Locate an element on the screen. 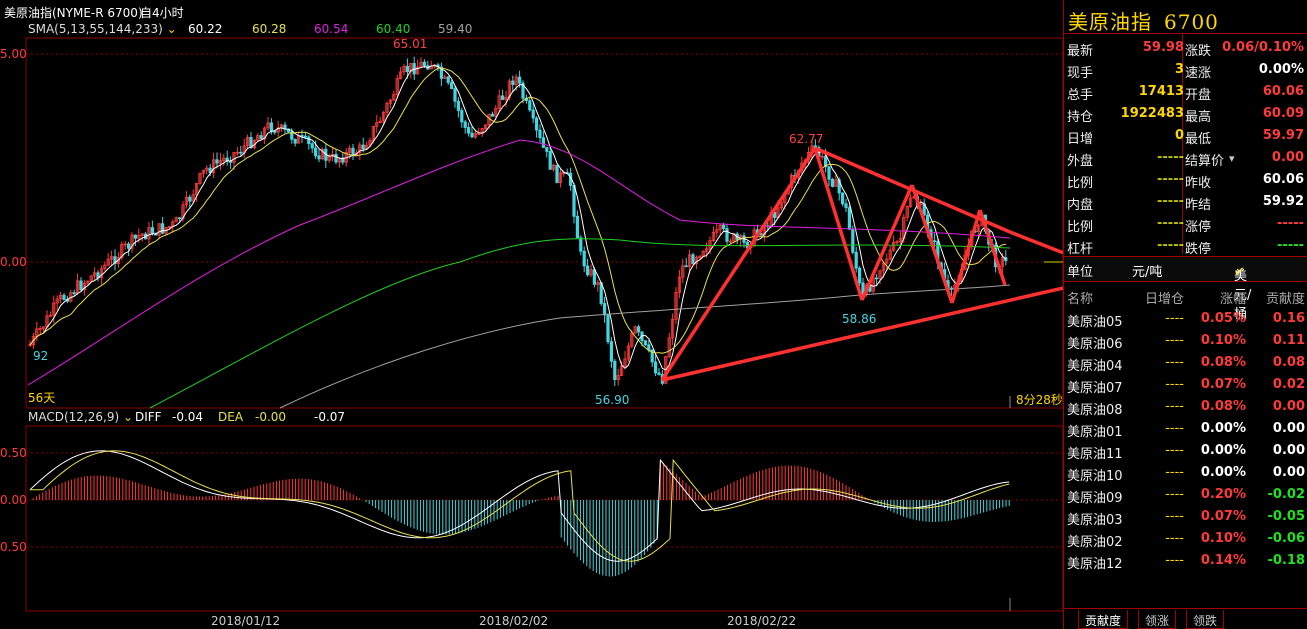 The width and height of the screenshot is (1307, 629). sma-line is located at coordinates (645, 346).